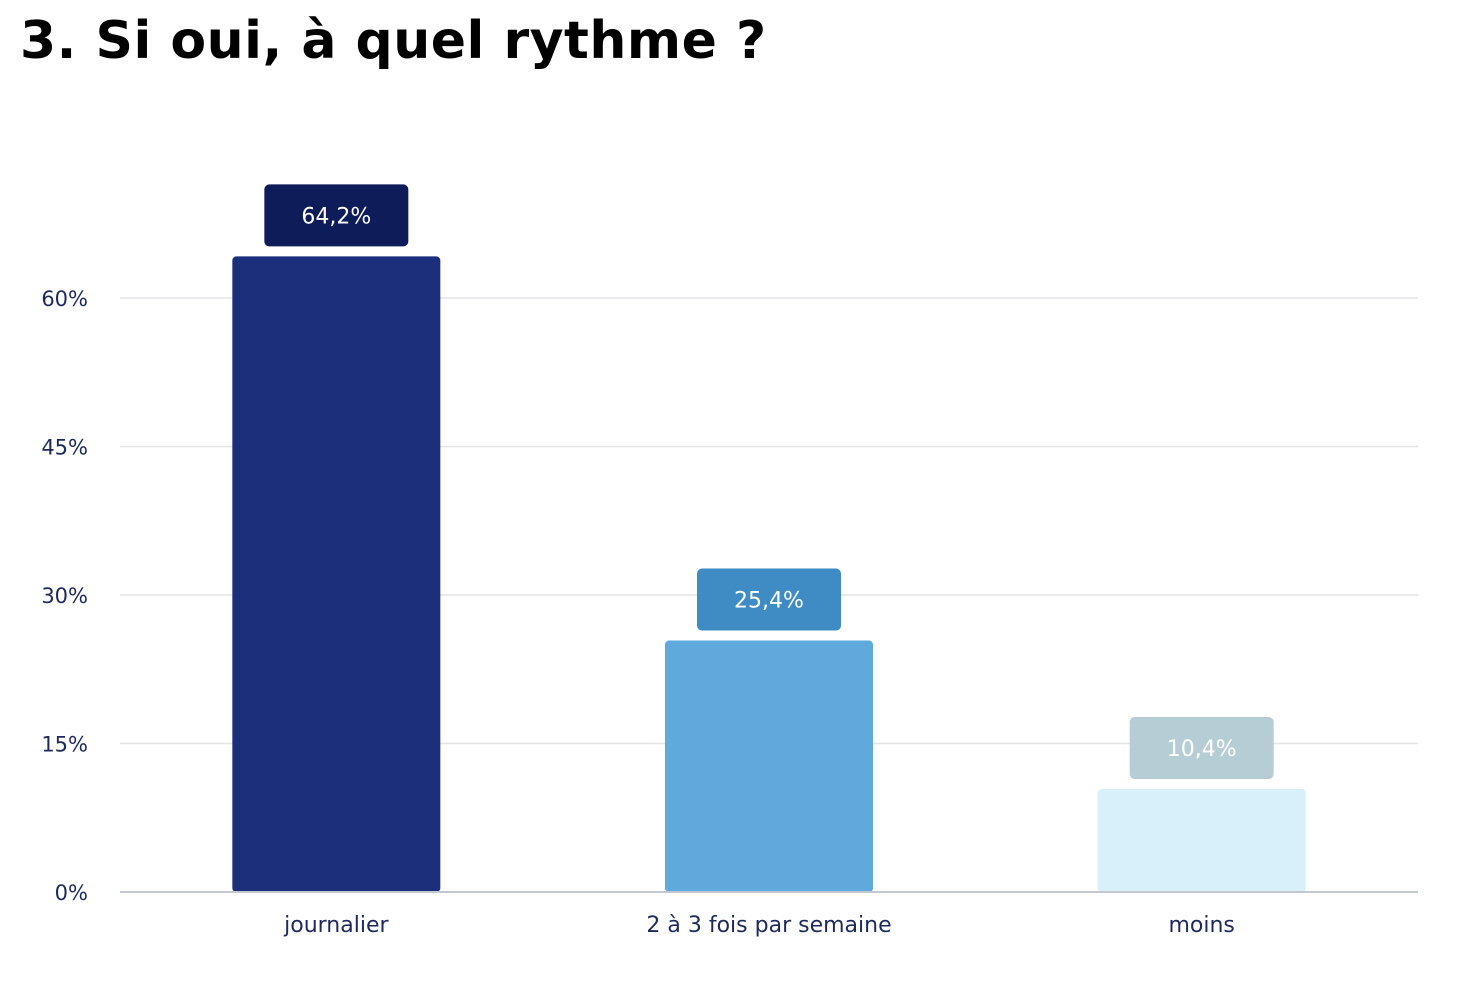 The width and height of the screenshot is (1482, 982). Describe the element at coordinates (64, 745) in the screenshot. I see `y-tick-label: 15%` at that location.